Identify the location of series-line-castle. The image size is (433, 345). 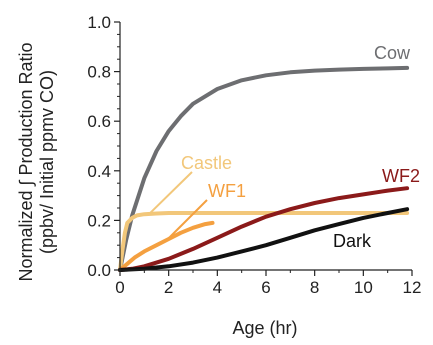
(264, 241).